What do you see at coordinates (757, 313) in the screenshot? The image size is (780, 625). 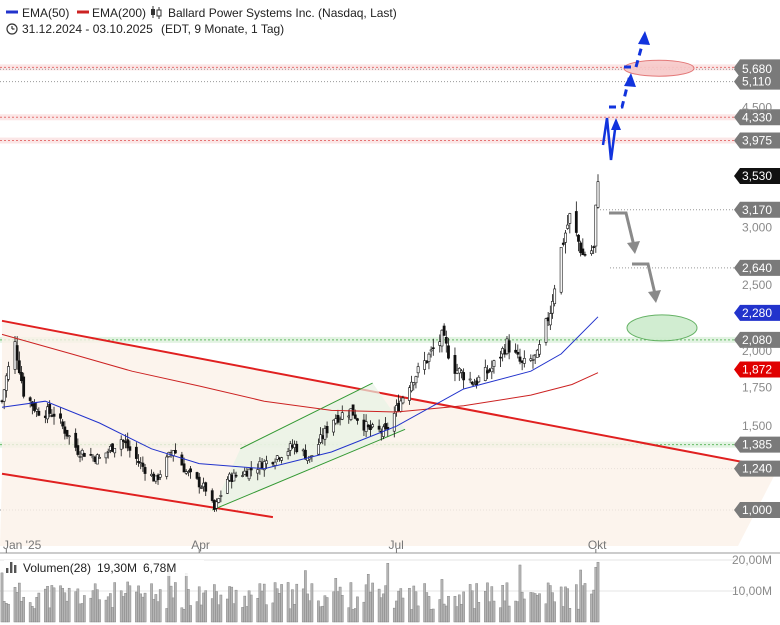 I see `level-label-8: 2,280` at bounding box center [757, 313].